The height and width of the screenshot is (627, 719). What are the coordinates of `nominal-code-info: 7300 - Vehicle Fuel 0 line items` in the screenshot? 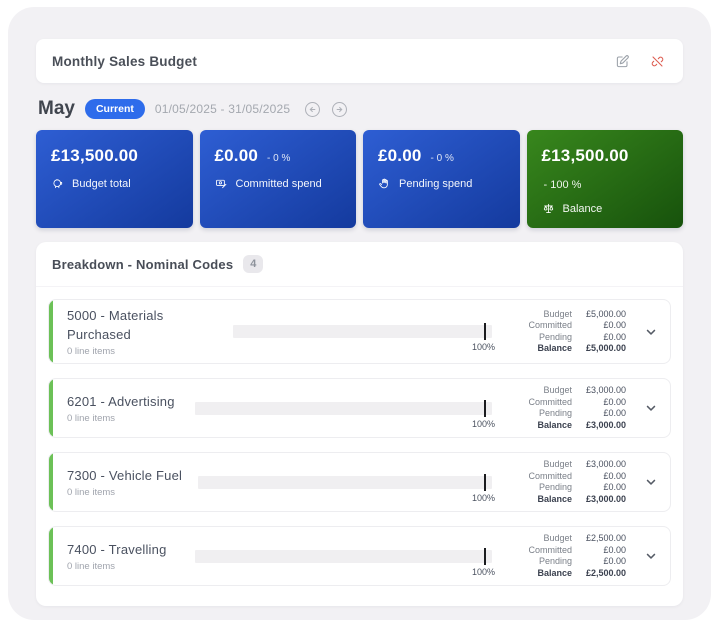 It's located at (124, 482).